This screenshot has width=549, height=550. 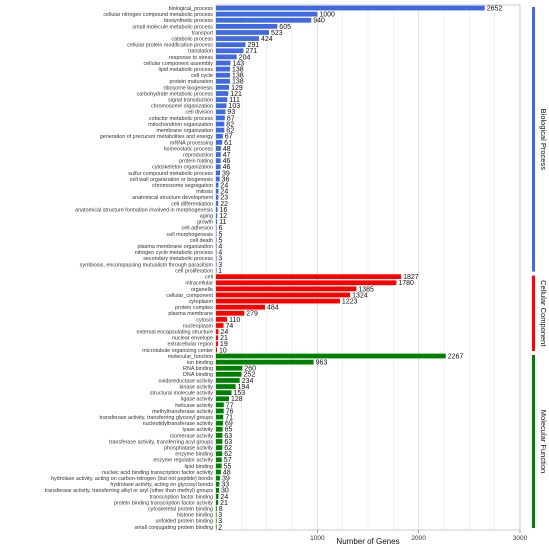 What do you see at coordinates (267, 39) in the screenshot?
I see `value-label: 424` at bounding box center [267, 39].